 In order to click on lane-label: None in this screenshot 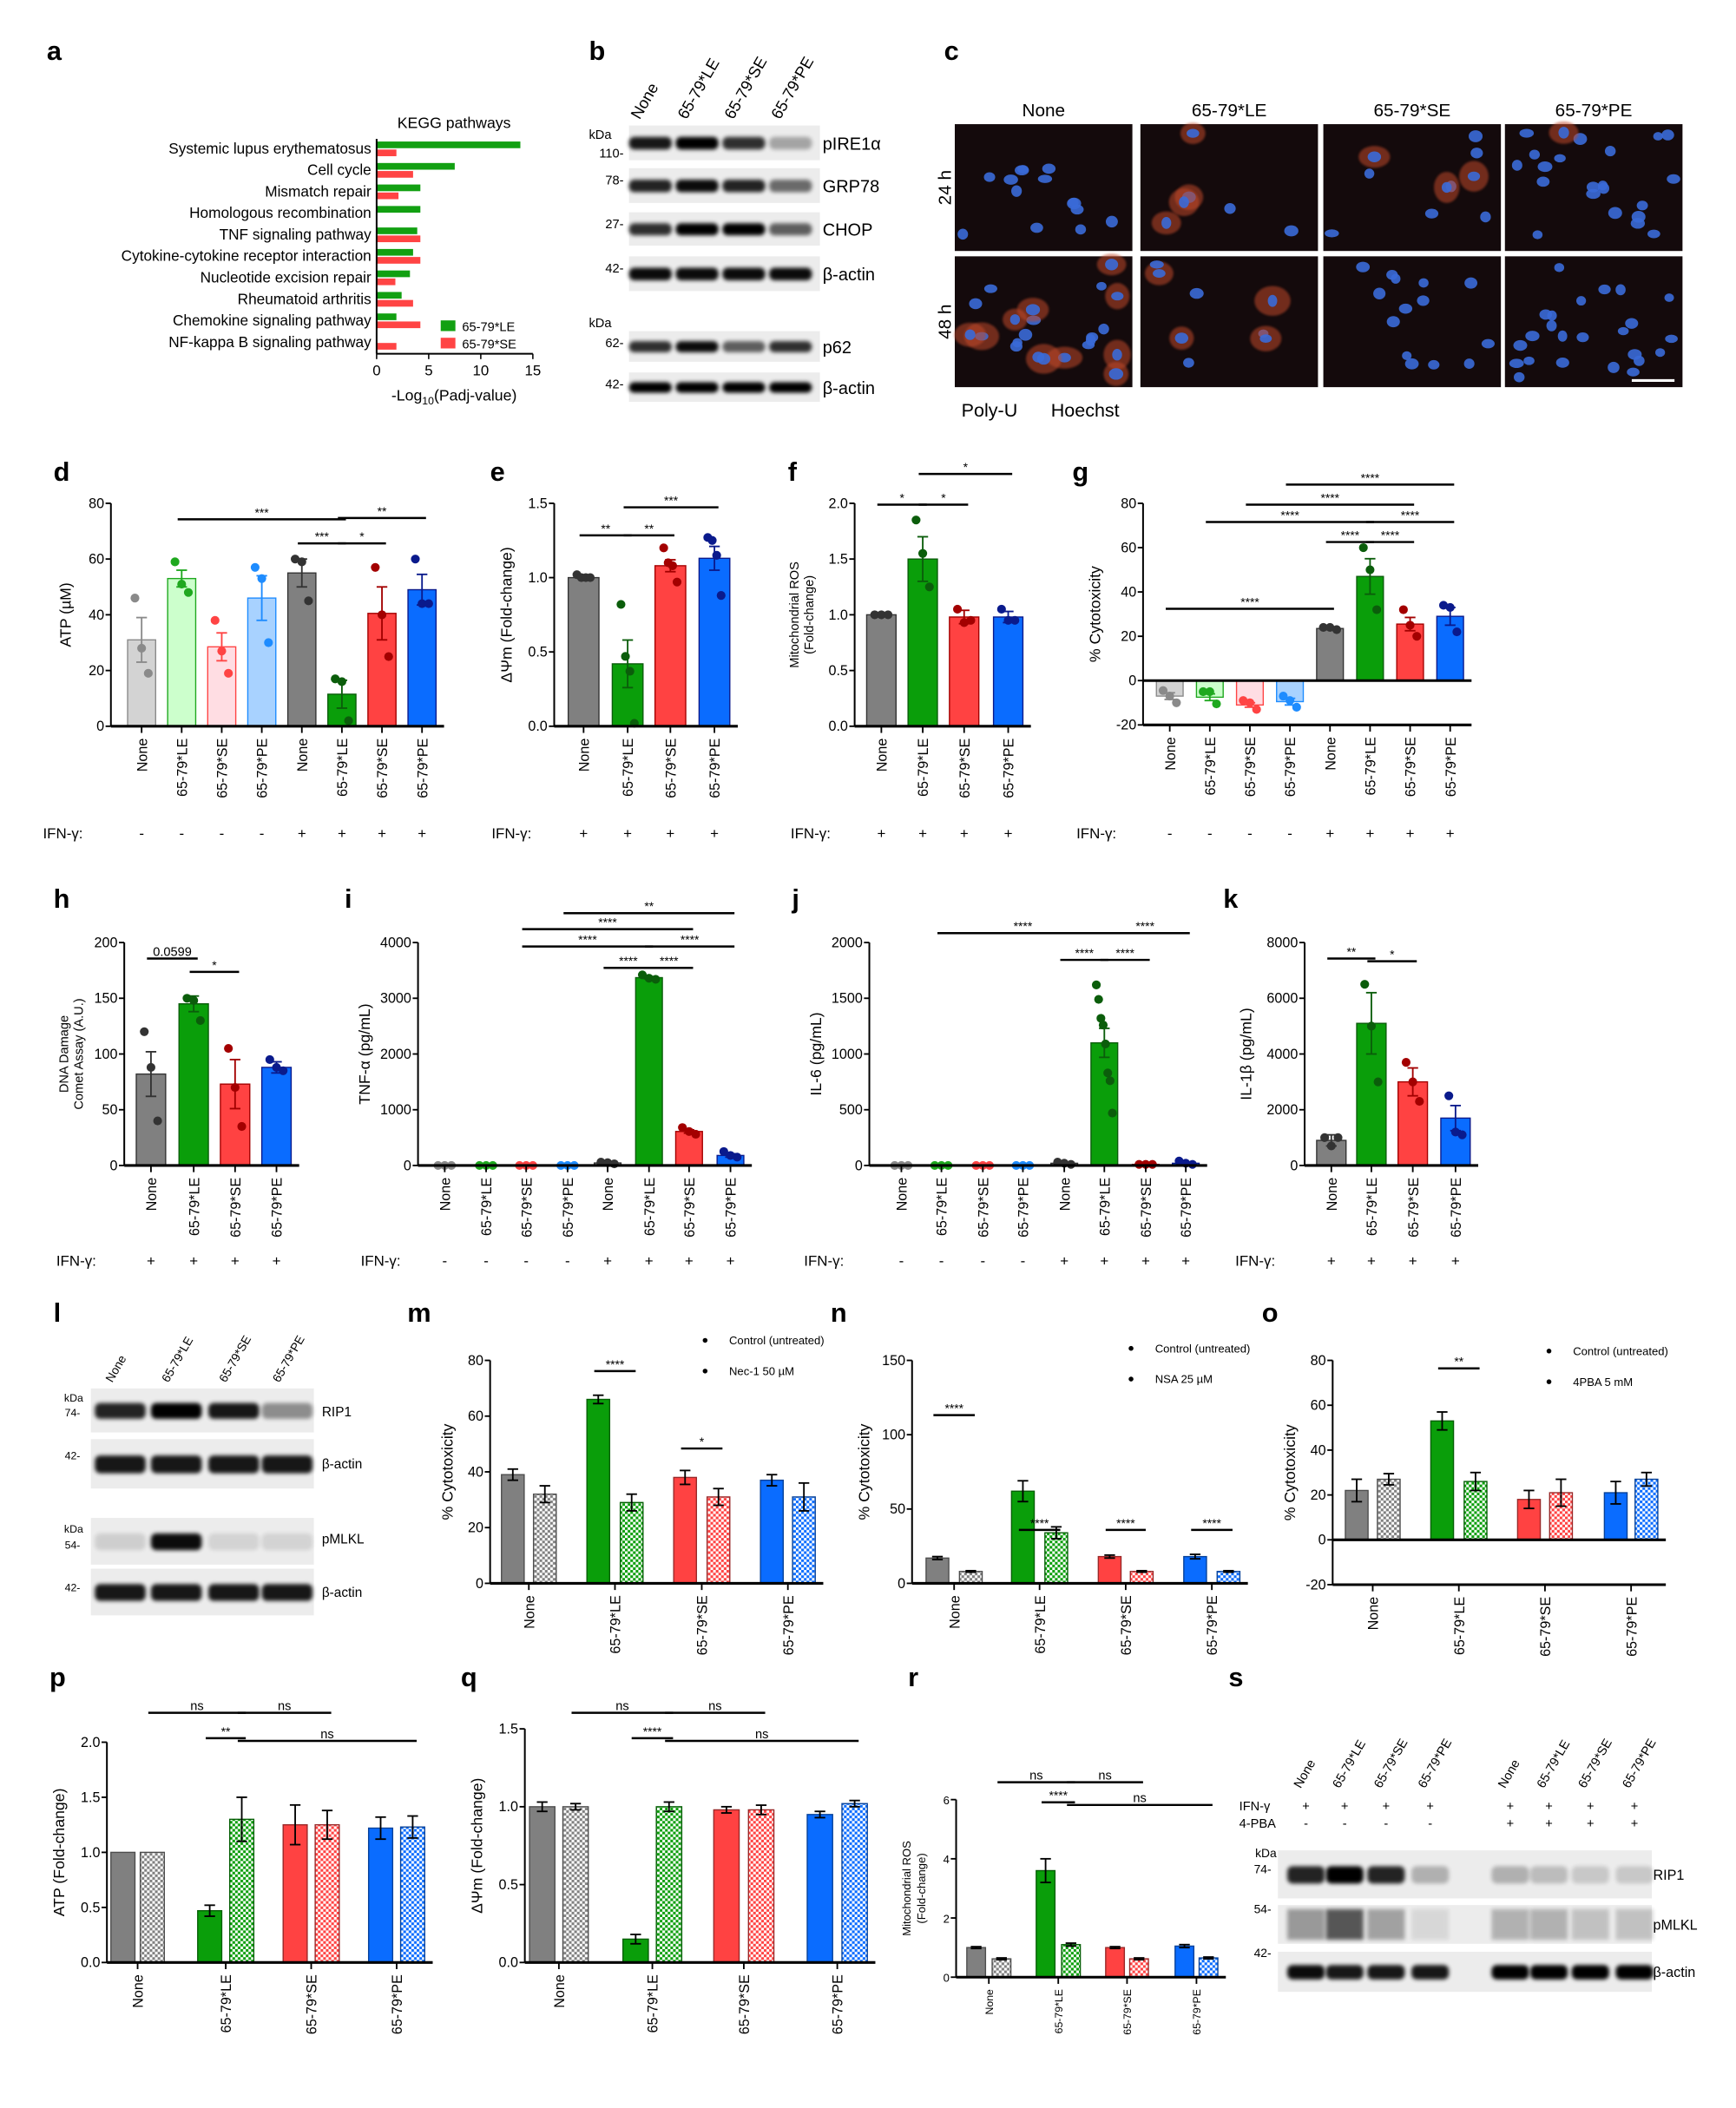, I will do `click(115, 1368)`.